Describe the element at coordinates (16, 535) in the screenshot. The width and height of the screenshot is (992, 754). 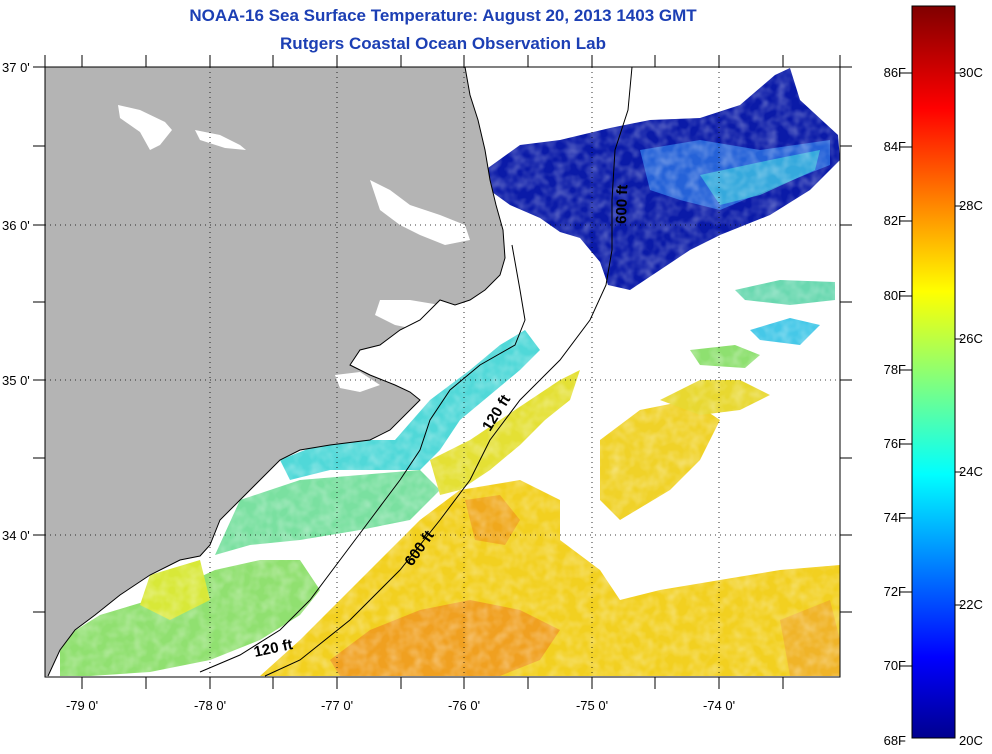
I see `lat-tick-label: 34 0'` at that location.